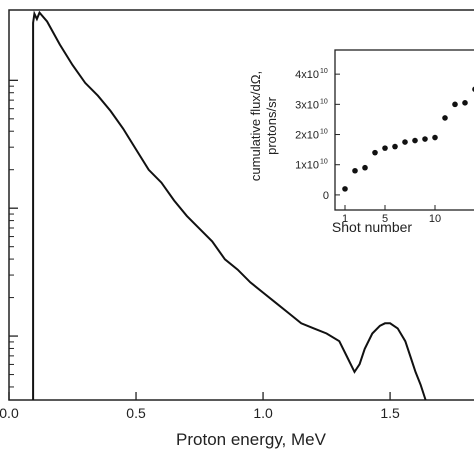  I want to click on inset-y-label-line-2: protons/sr, so click(271, 125).